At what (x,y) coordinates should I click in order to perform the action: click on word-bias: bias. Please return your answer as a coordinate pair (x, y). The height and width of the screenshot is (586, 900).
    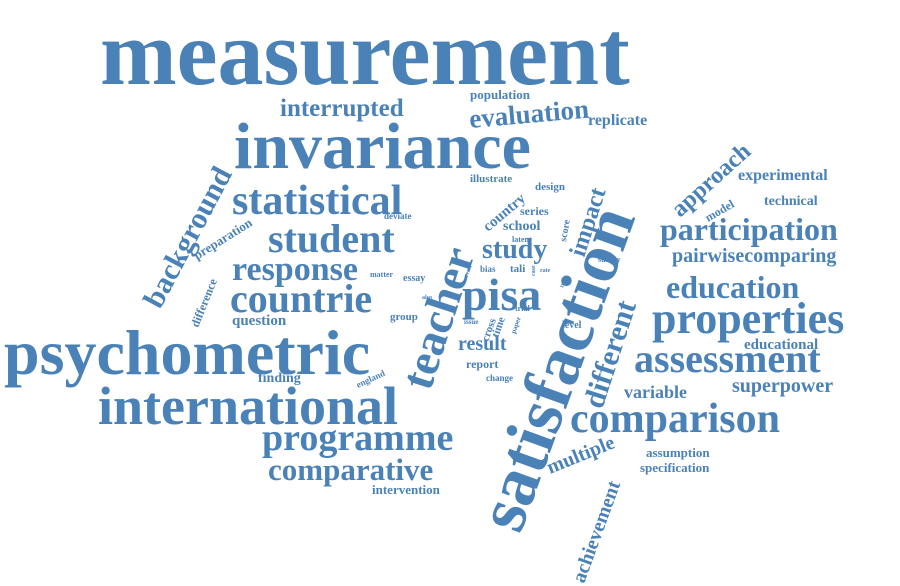
    Looking at the image, I should click on (488, 269).